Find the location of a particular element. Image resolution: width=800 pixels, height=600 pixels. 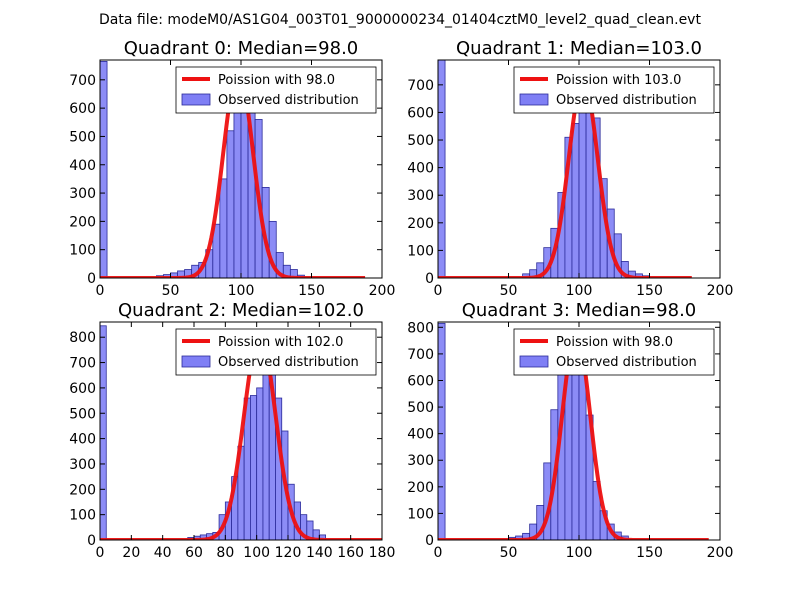

panel-title: Quadrant 3: Median=98.0 is located at coordinates (579, 310).